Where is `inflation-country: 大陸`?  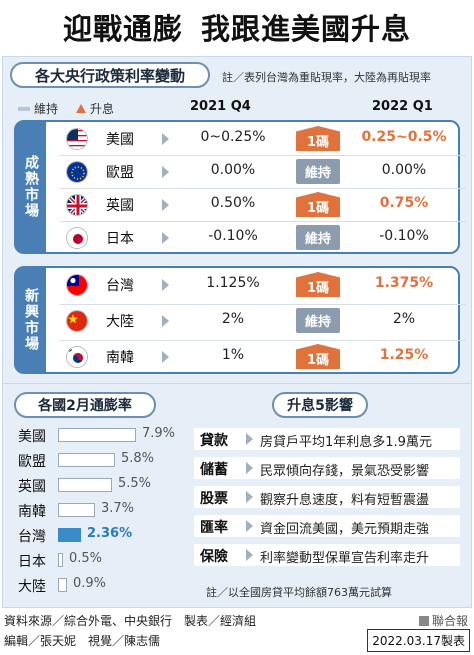 inflation-country: 大陸 is located at coordinates (32, 587).